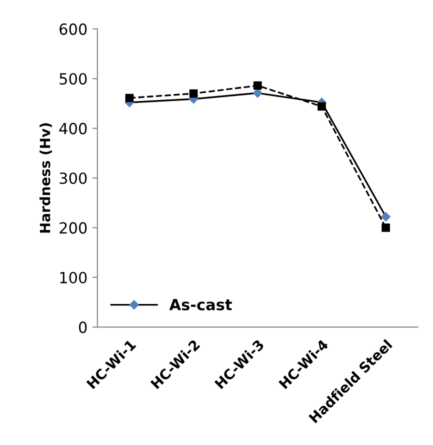  I want to click on y-tick-label: 300, so click(73, 178).